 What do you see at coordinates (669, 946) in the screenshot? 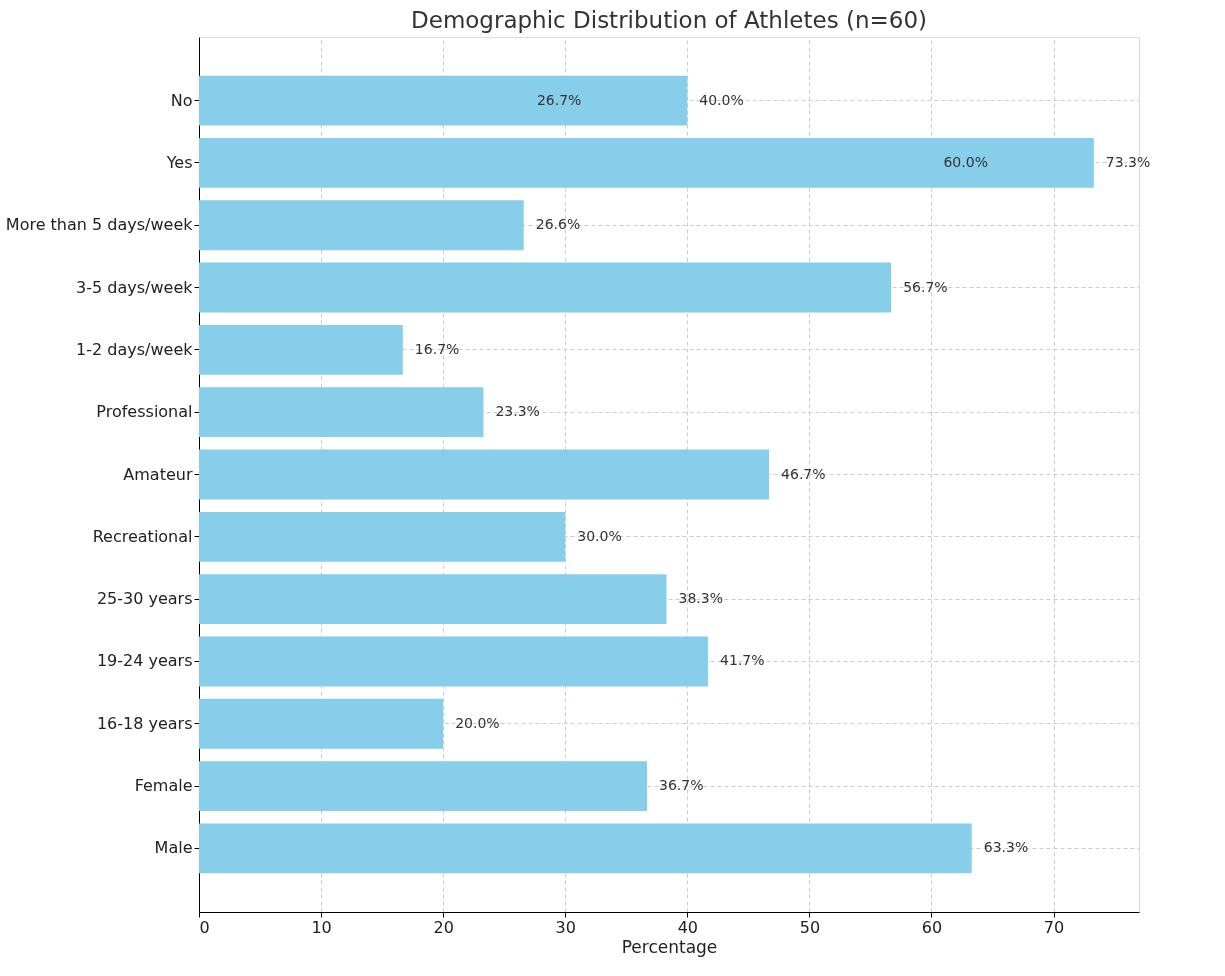
I see `x-axis-title: Percentage` at bounding box center [669, 946].